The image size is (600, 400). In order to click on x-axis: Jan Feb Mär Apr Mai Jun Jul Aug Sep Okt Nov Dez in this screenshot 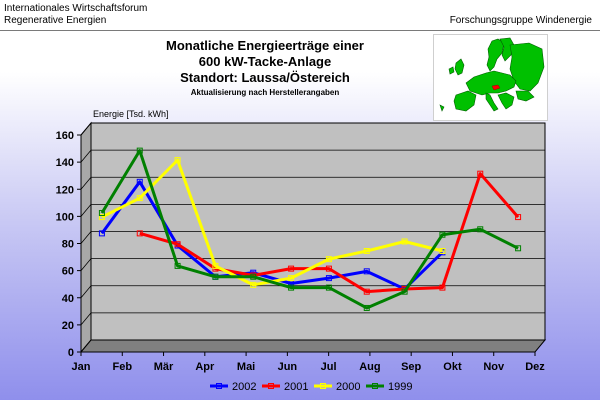, I will do `click(308, 362)`.